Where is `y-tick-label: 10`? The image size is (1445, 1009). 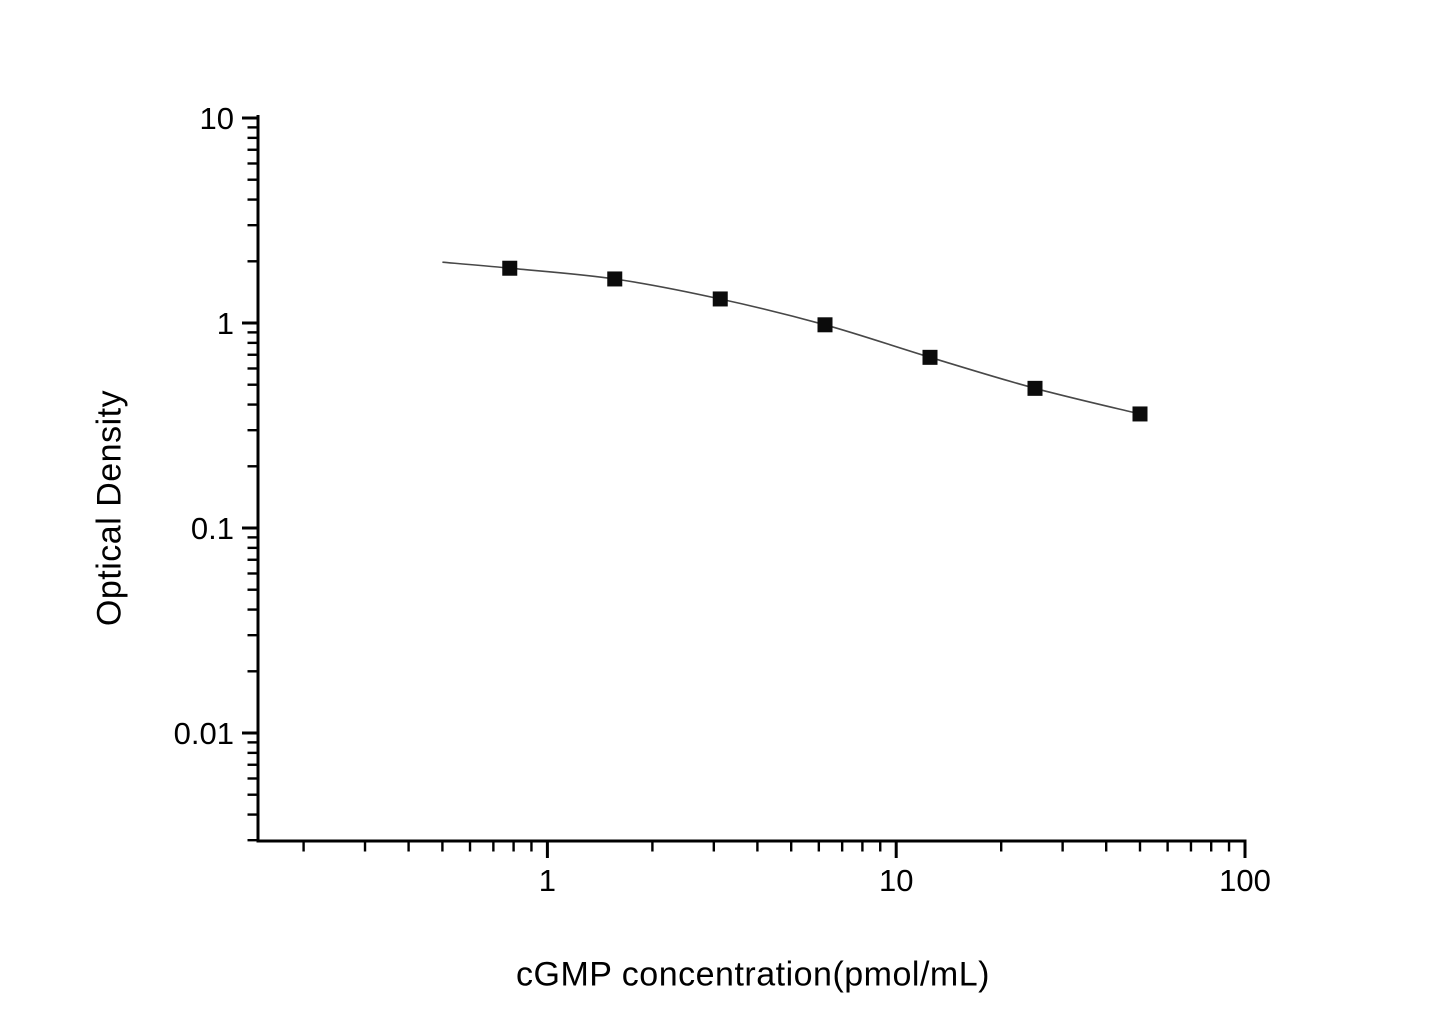 y-tick-label: 10 is located at coordinates (217, 118).